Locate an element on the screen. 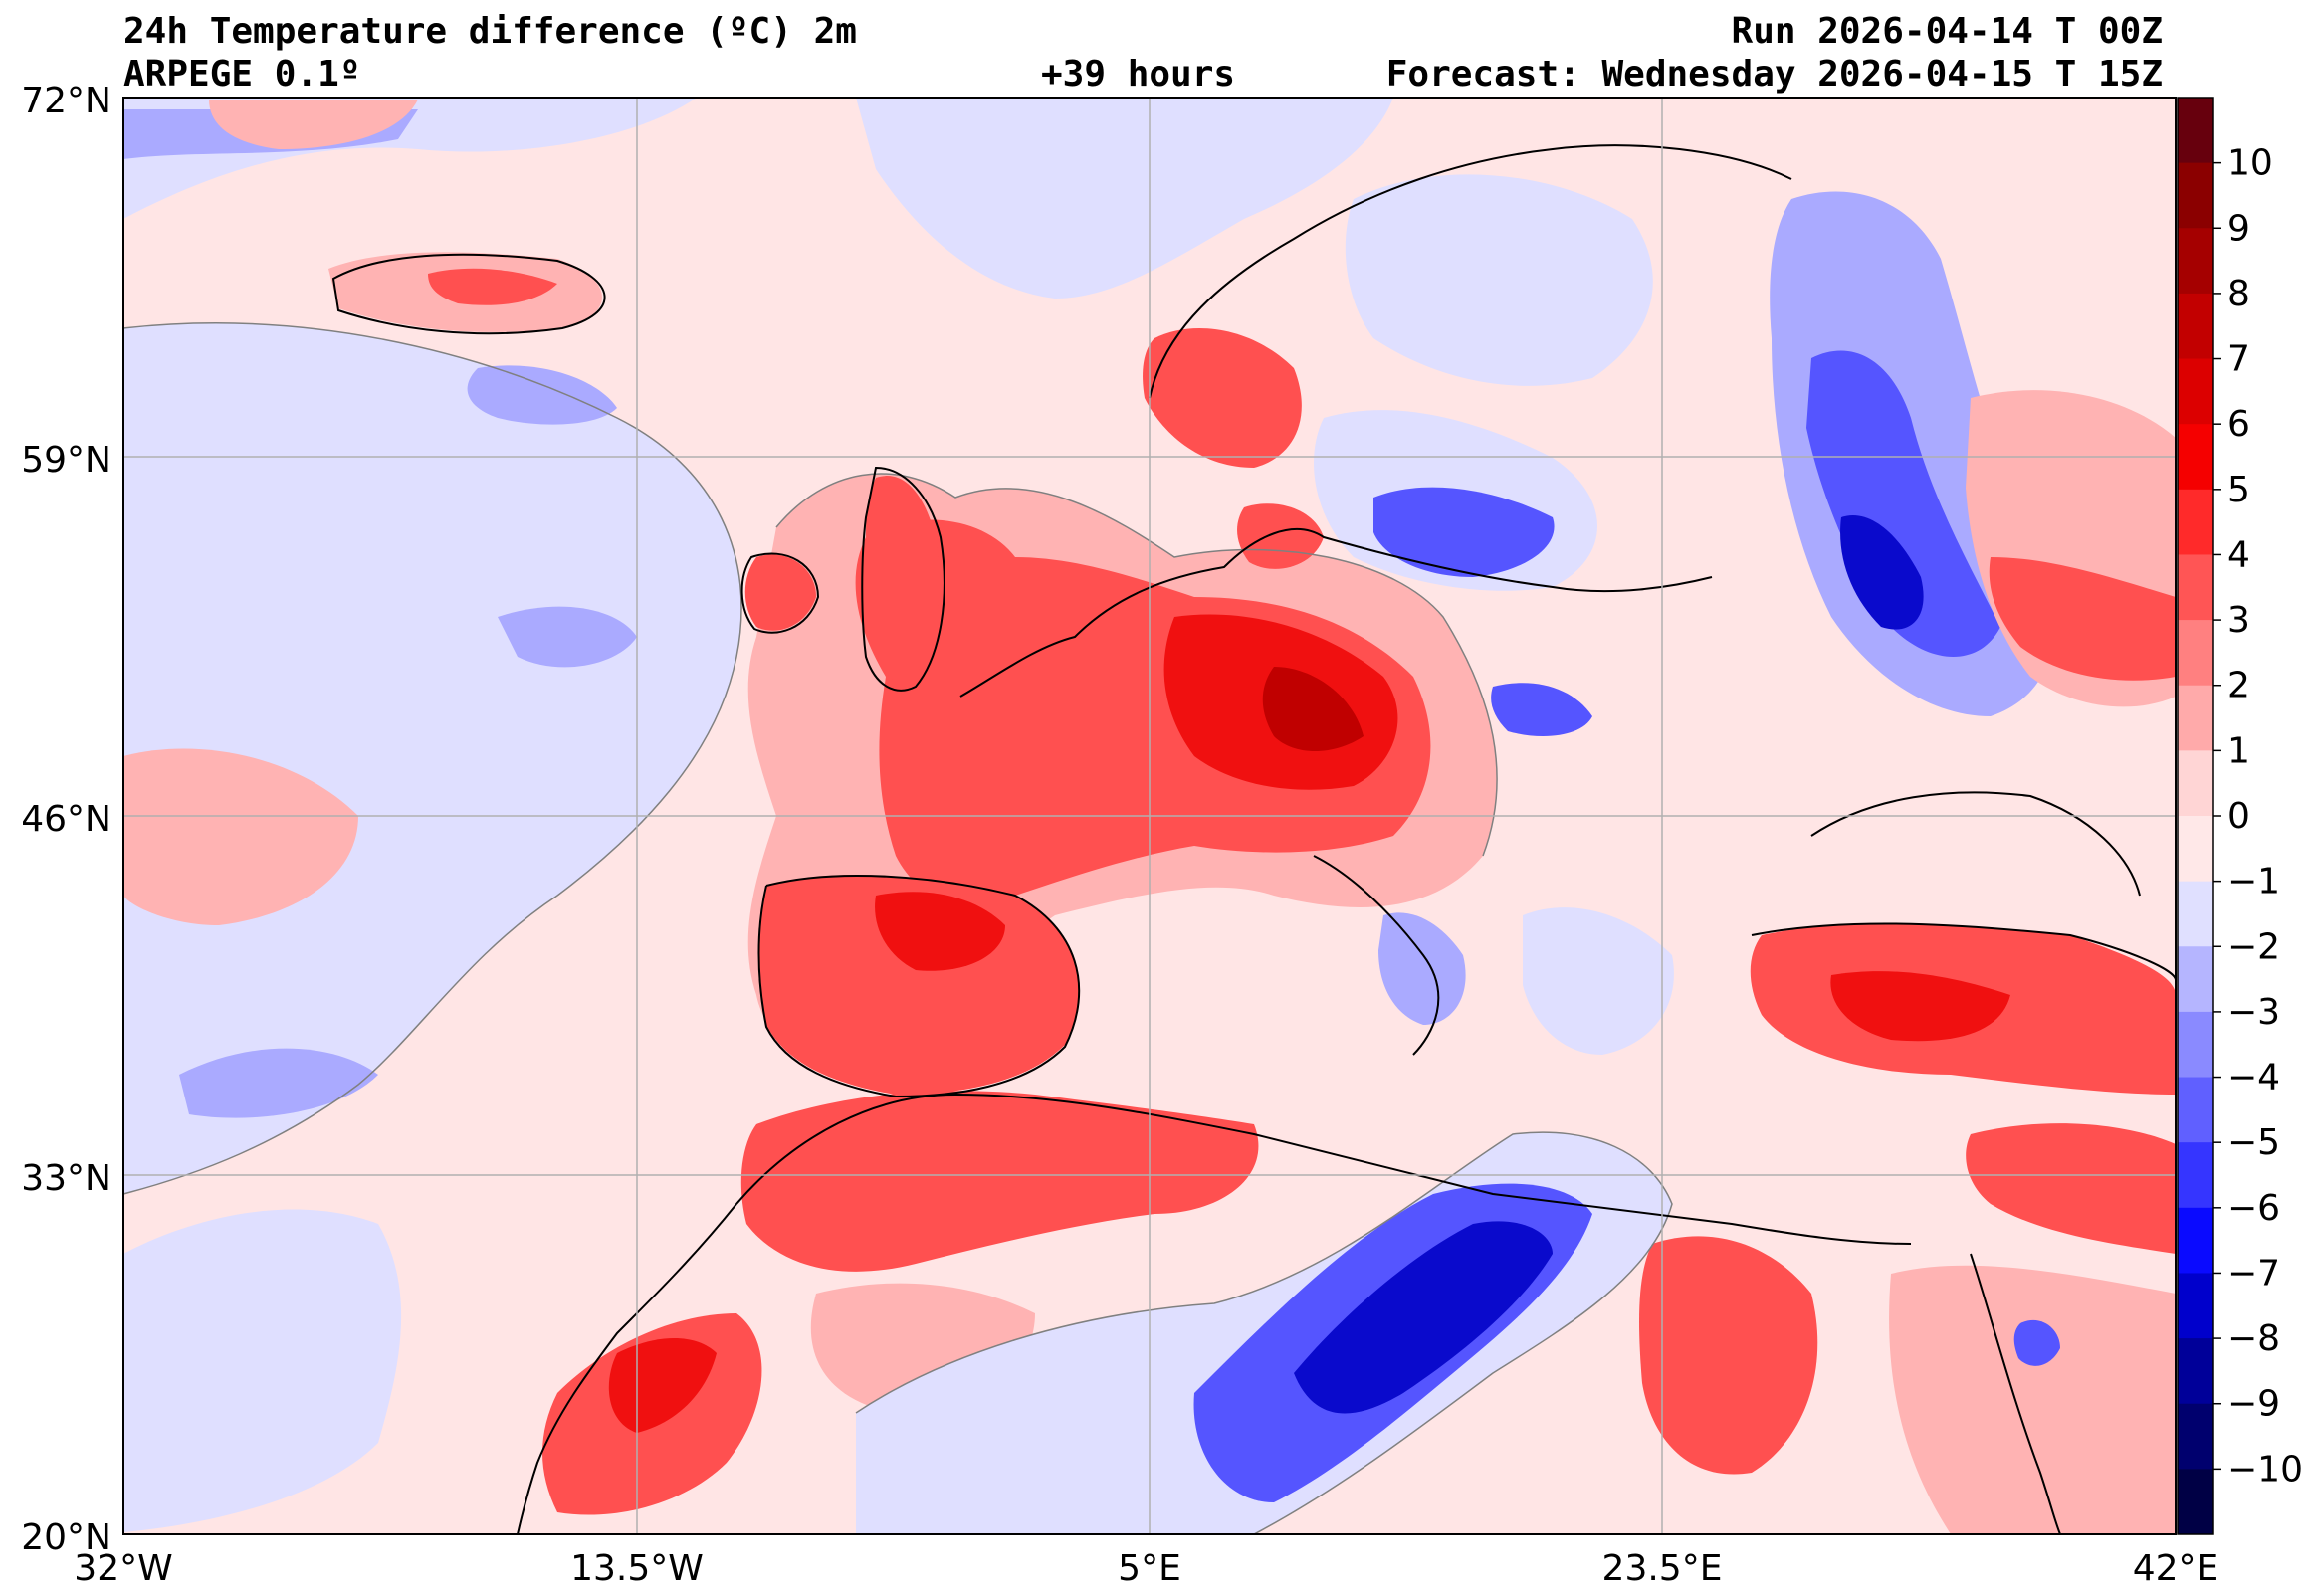 Image resolution: width=2309 pixels, height=1596 pixels. field-germany-core is located at coordinates (1313, 709).